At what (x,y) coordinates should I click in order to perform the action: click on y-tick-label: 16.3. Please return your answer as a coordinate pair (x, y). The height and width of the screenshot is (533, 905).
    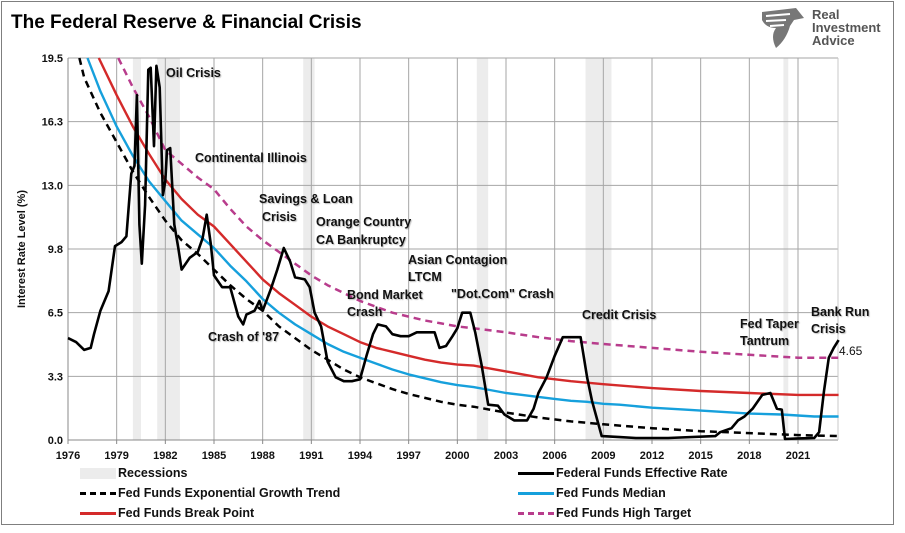
    Looking at the image, I should click on (52, 123).